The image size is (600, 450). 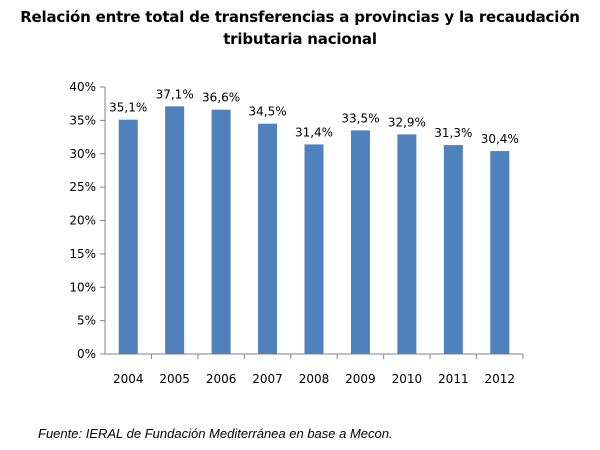 I want to click on bar-2004, so click(x=128, y=237).